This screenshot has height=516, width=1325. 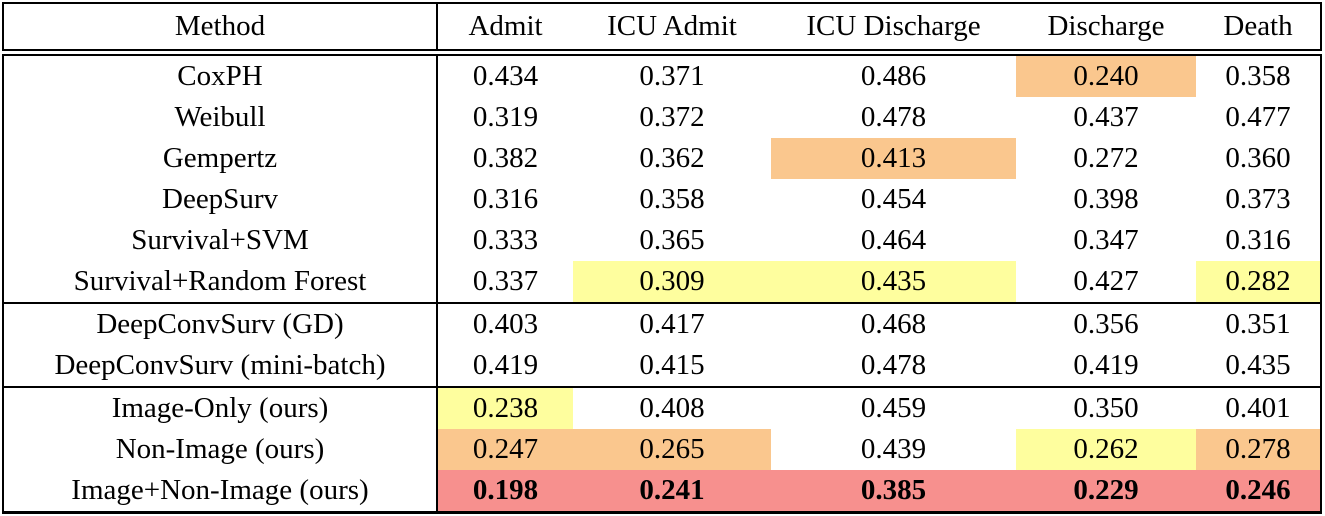 What do you see at coordinates (1106, 199) in the screenshot?
I see `value-cell: 0.398` at bounding box center [1106, 199].